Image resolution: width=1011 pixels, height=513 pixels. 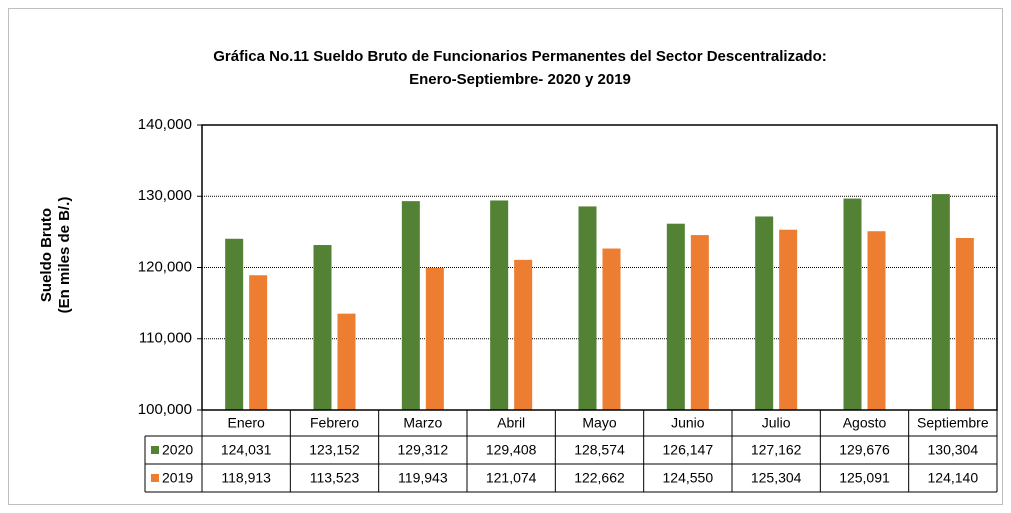 I want to click on y-tick-label: 100,000, so click(x=165, y=409).